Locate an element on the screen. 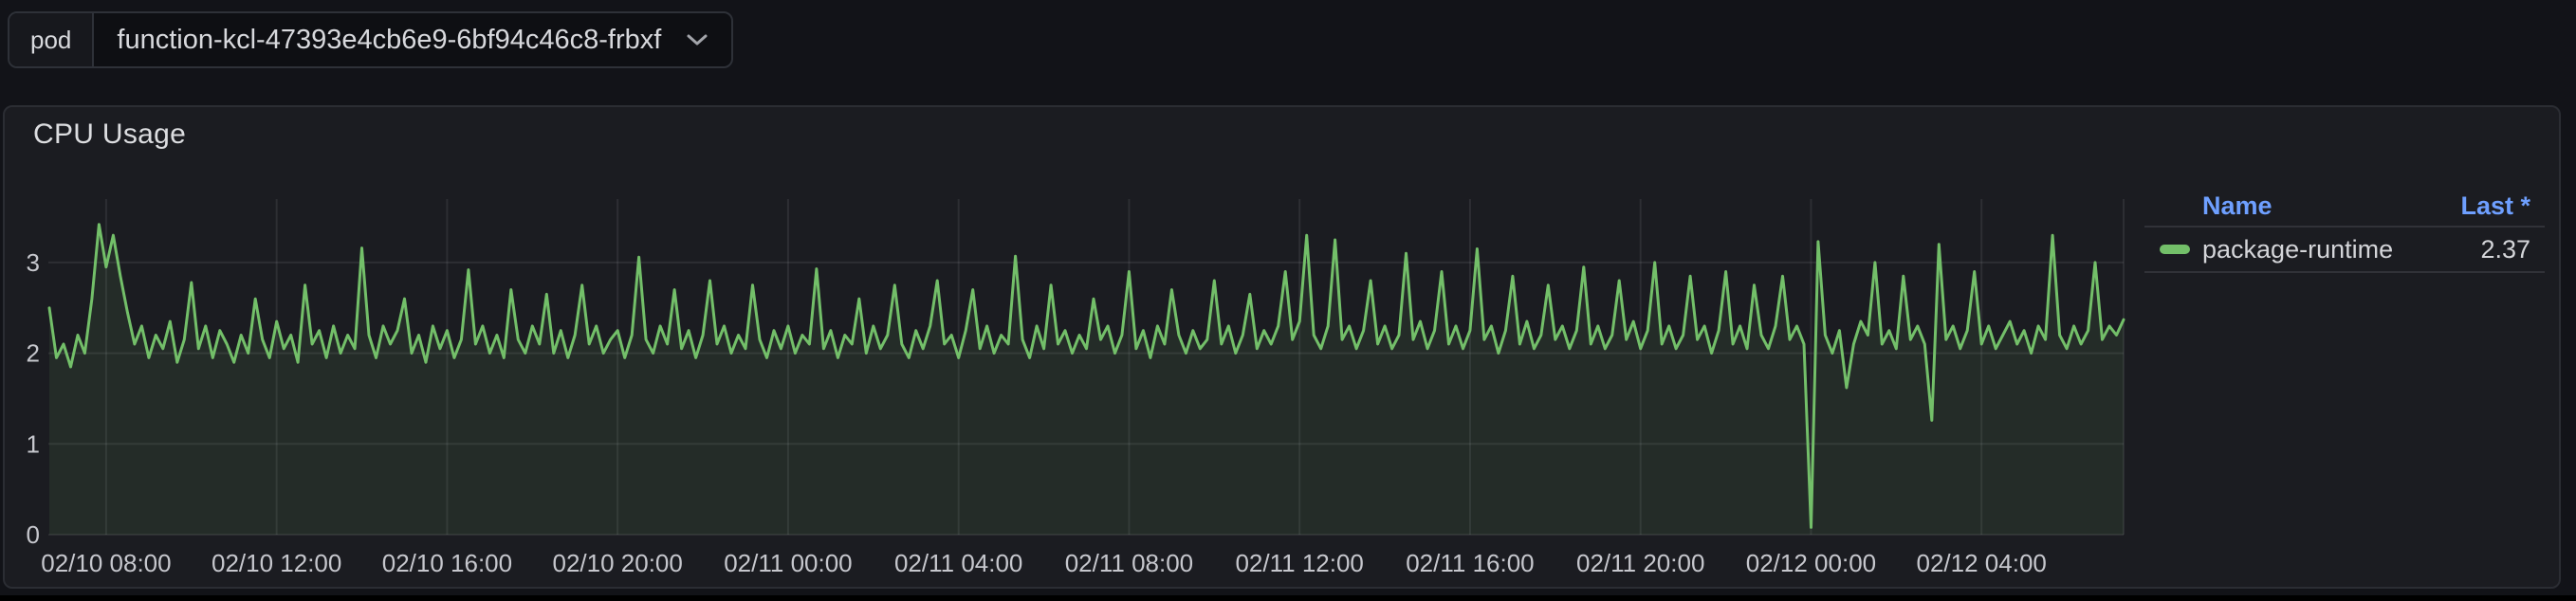  svg-text: 02/11 12:00 is located at coordinates (1299, 563).